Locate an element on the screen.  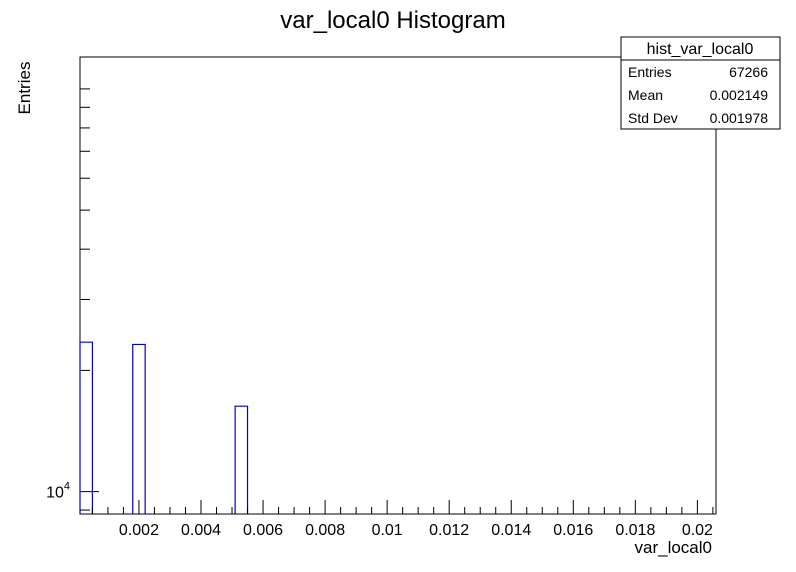
y-tick-label: 104 is located at coordinates (58, 491).